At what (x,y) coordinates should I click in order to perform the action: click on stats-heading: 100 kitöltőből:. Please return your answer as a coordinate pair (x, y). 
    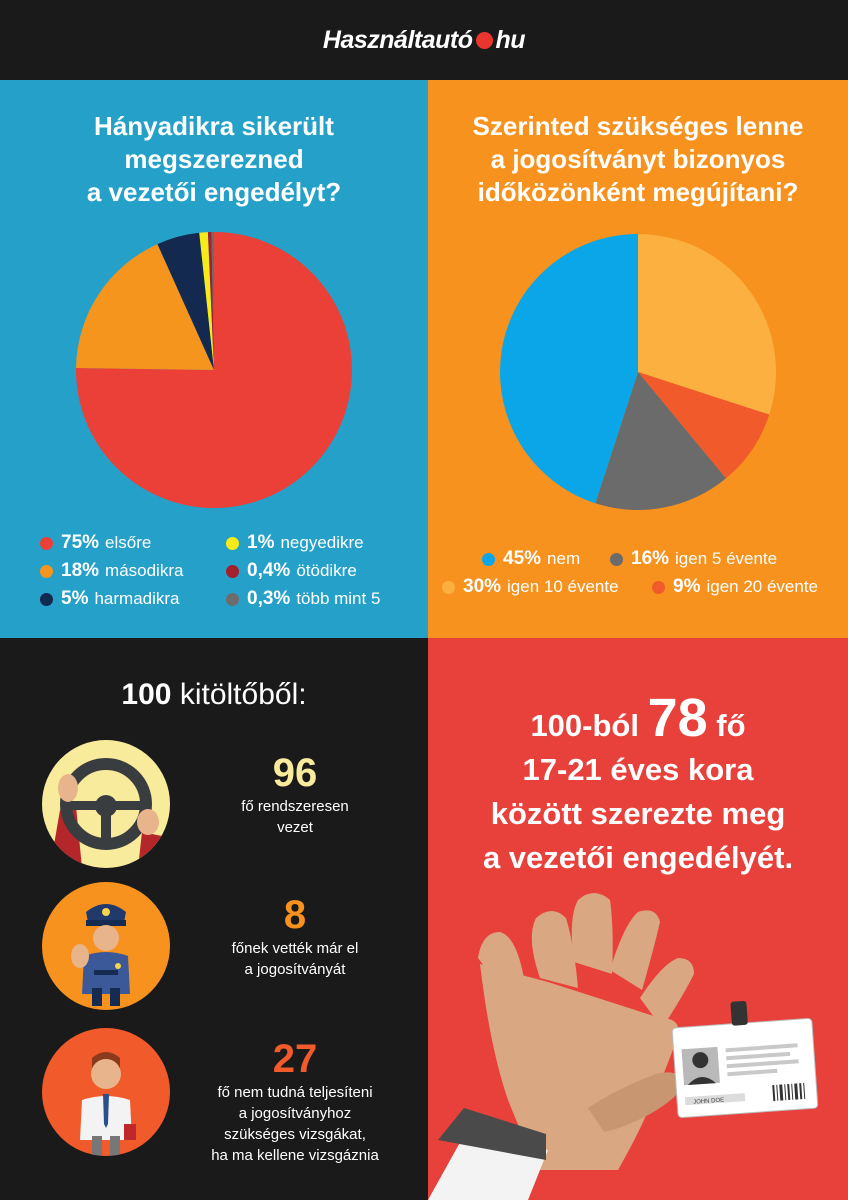
    Looking at the image, I should click on (214, 695).